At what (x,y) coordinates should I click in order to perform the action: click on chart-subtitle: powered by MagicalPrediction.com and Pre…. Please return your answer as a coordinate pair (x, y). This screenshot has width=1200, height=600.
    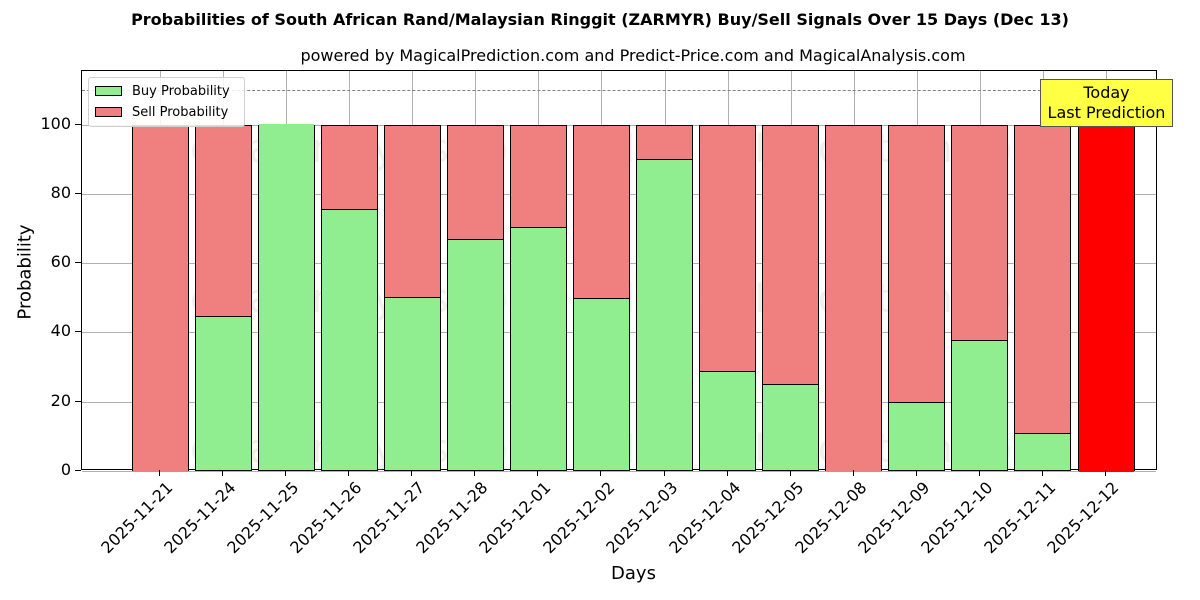
    Looking at the image, I should click on (633, 55).